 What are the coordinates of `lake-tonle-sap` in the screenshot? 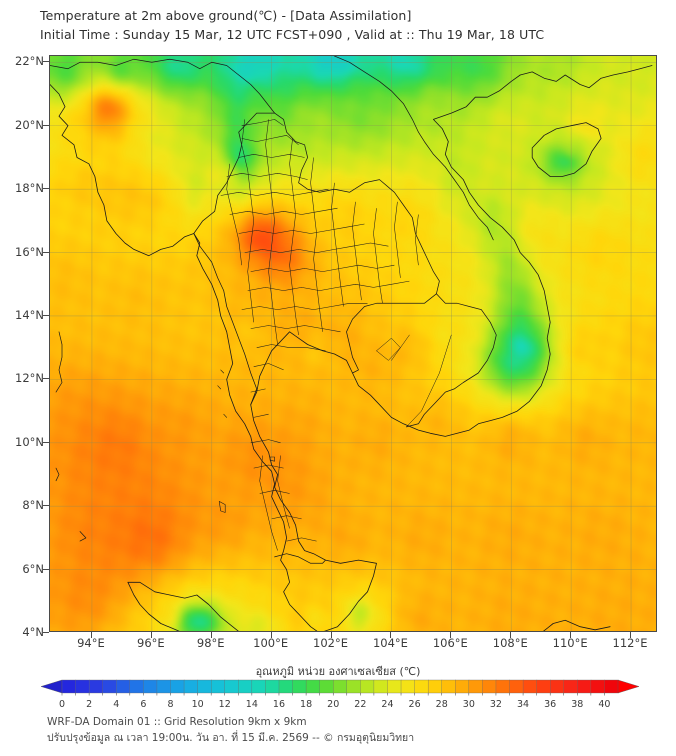 It's located at (388, 349).